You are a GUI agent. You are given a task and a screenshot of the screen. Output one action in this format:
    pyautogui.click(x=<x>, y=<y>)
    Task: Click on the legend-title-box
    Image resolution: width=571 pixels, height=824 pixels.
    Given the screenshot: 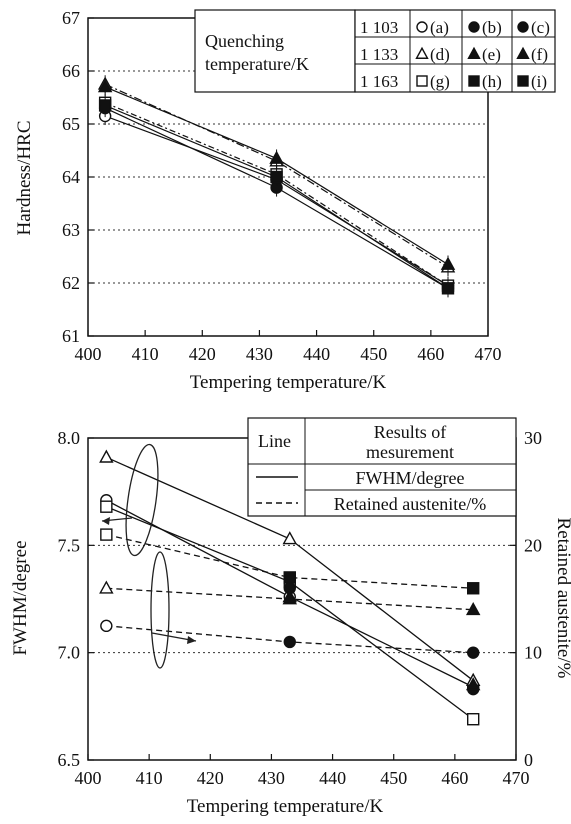 What is the action you would take?
    pyautogui.click(x=275, y=51)
    